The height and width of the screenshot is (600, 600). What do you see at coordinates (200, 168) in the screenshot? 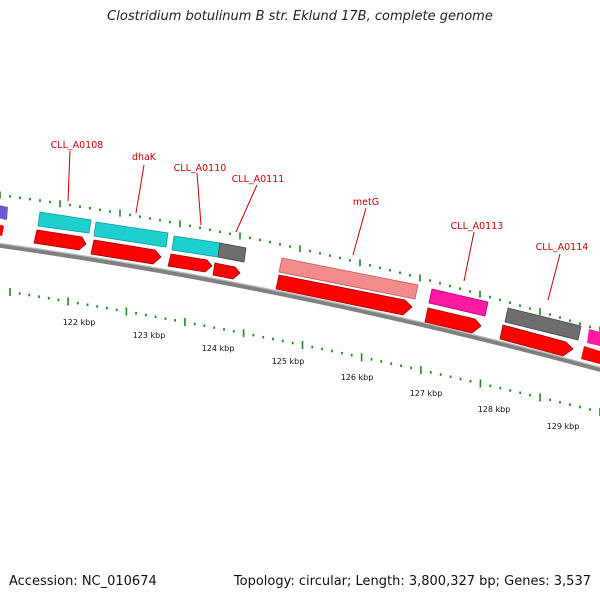
I see `gene-label-cll-a0110: CLL_A0110` at bounding box center [200, 168].